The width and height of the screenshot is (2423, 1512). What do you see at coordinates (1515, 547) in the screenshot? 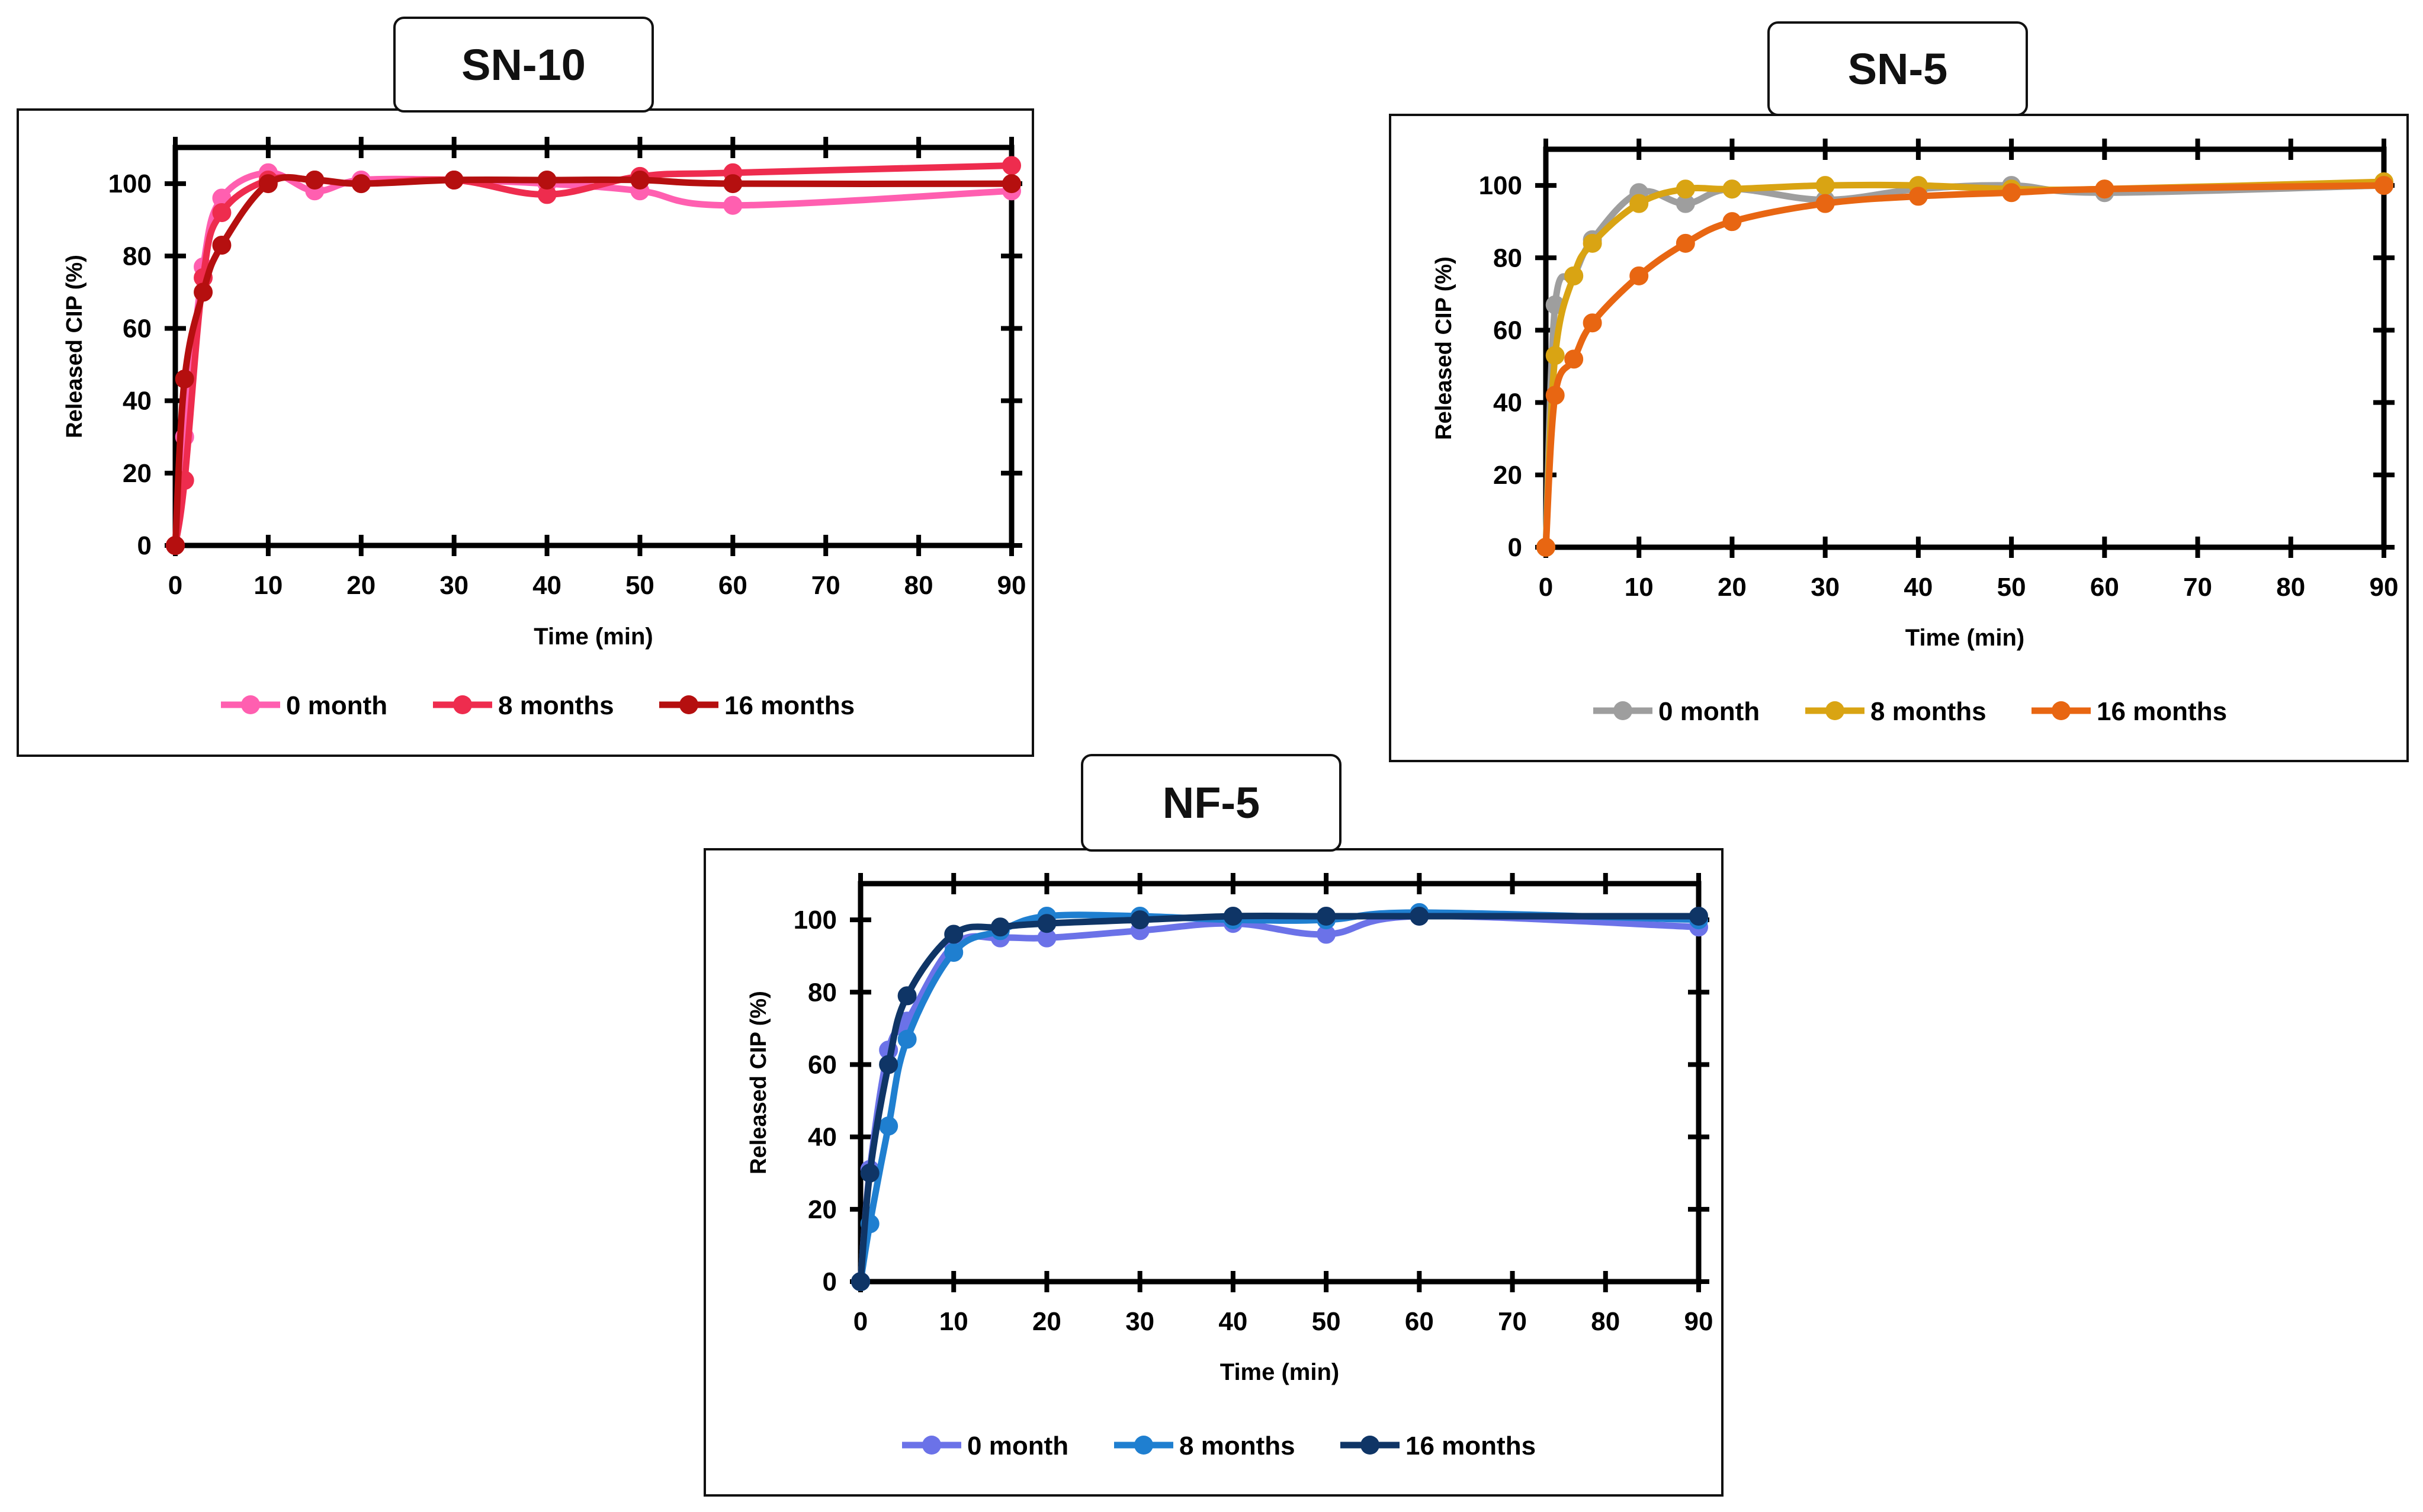
I see `y-tick-label: 0` at bounding box center [1515, 547].